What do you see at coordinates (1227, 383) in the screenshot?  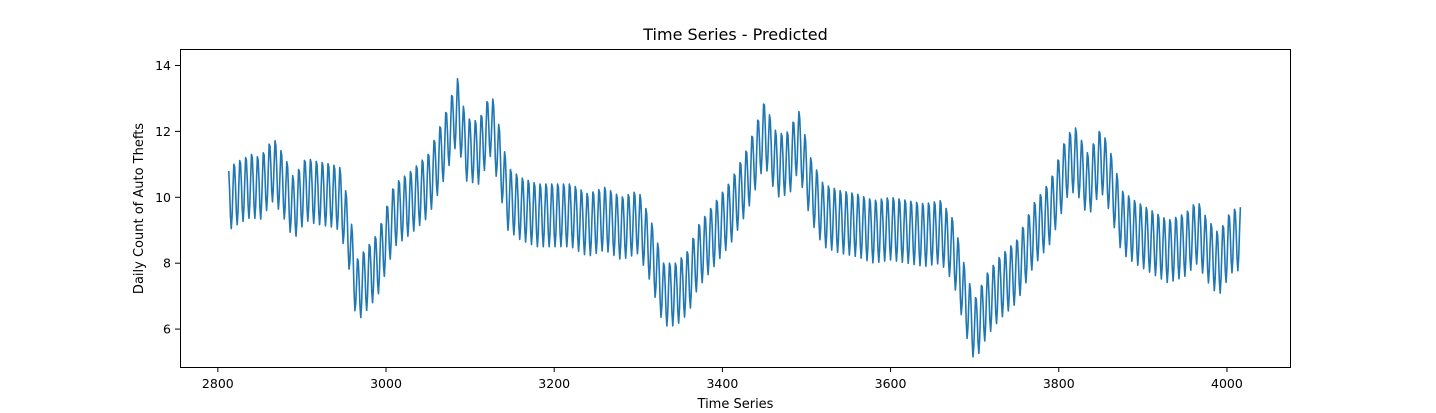 I see `x-tick-label: 4000` at bounding box center [1227, 383].